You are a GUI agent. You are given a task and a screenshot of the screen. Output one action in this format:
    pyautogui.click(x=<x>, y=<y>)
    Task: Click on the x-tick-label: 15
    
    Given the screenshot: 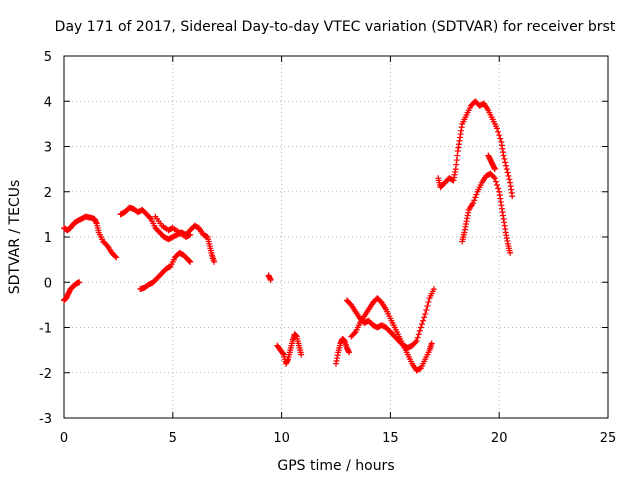 What is the action you would take?
    pyautogui.click(x=390, y=438)
    